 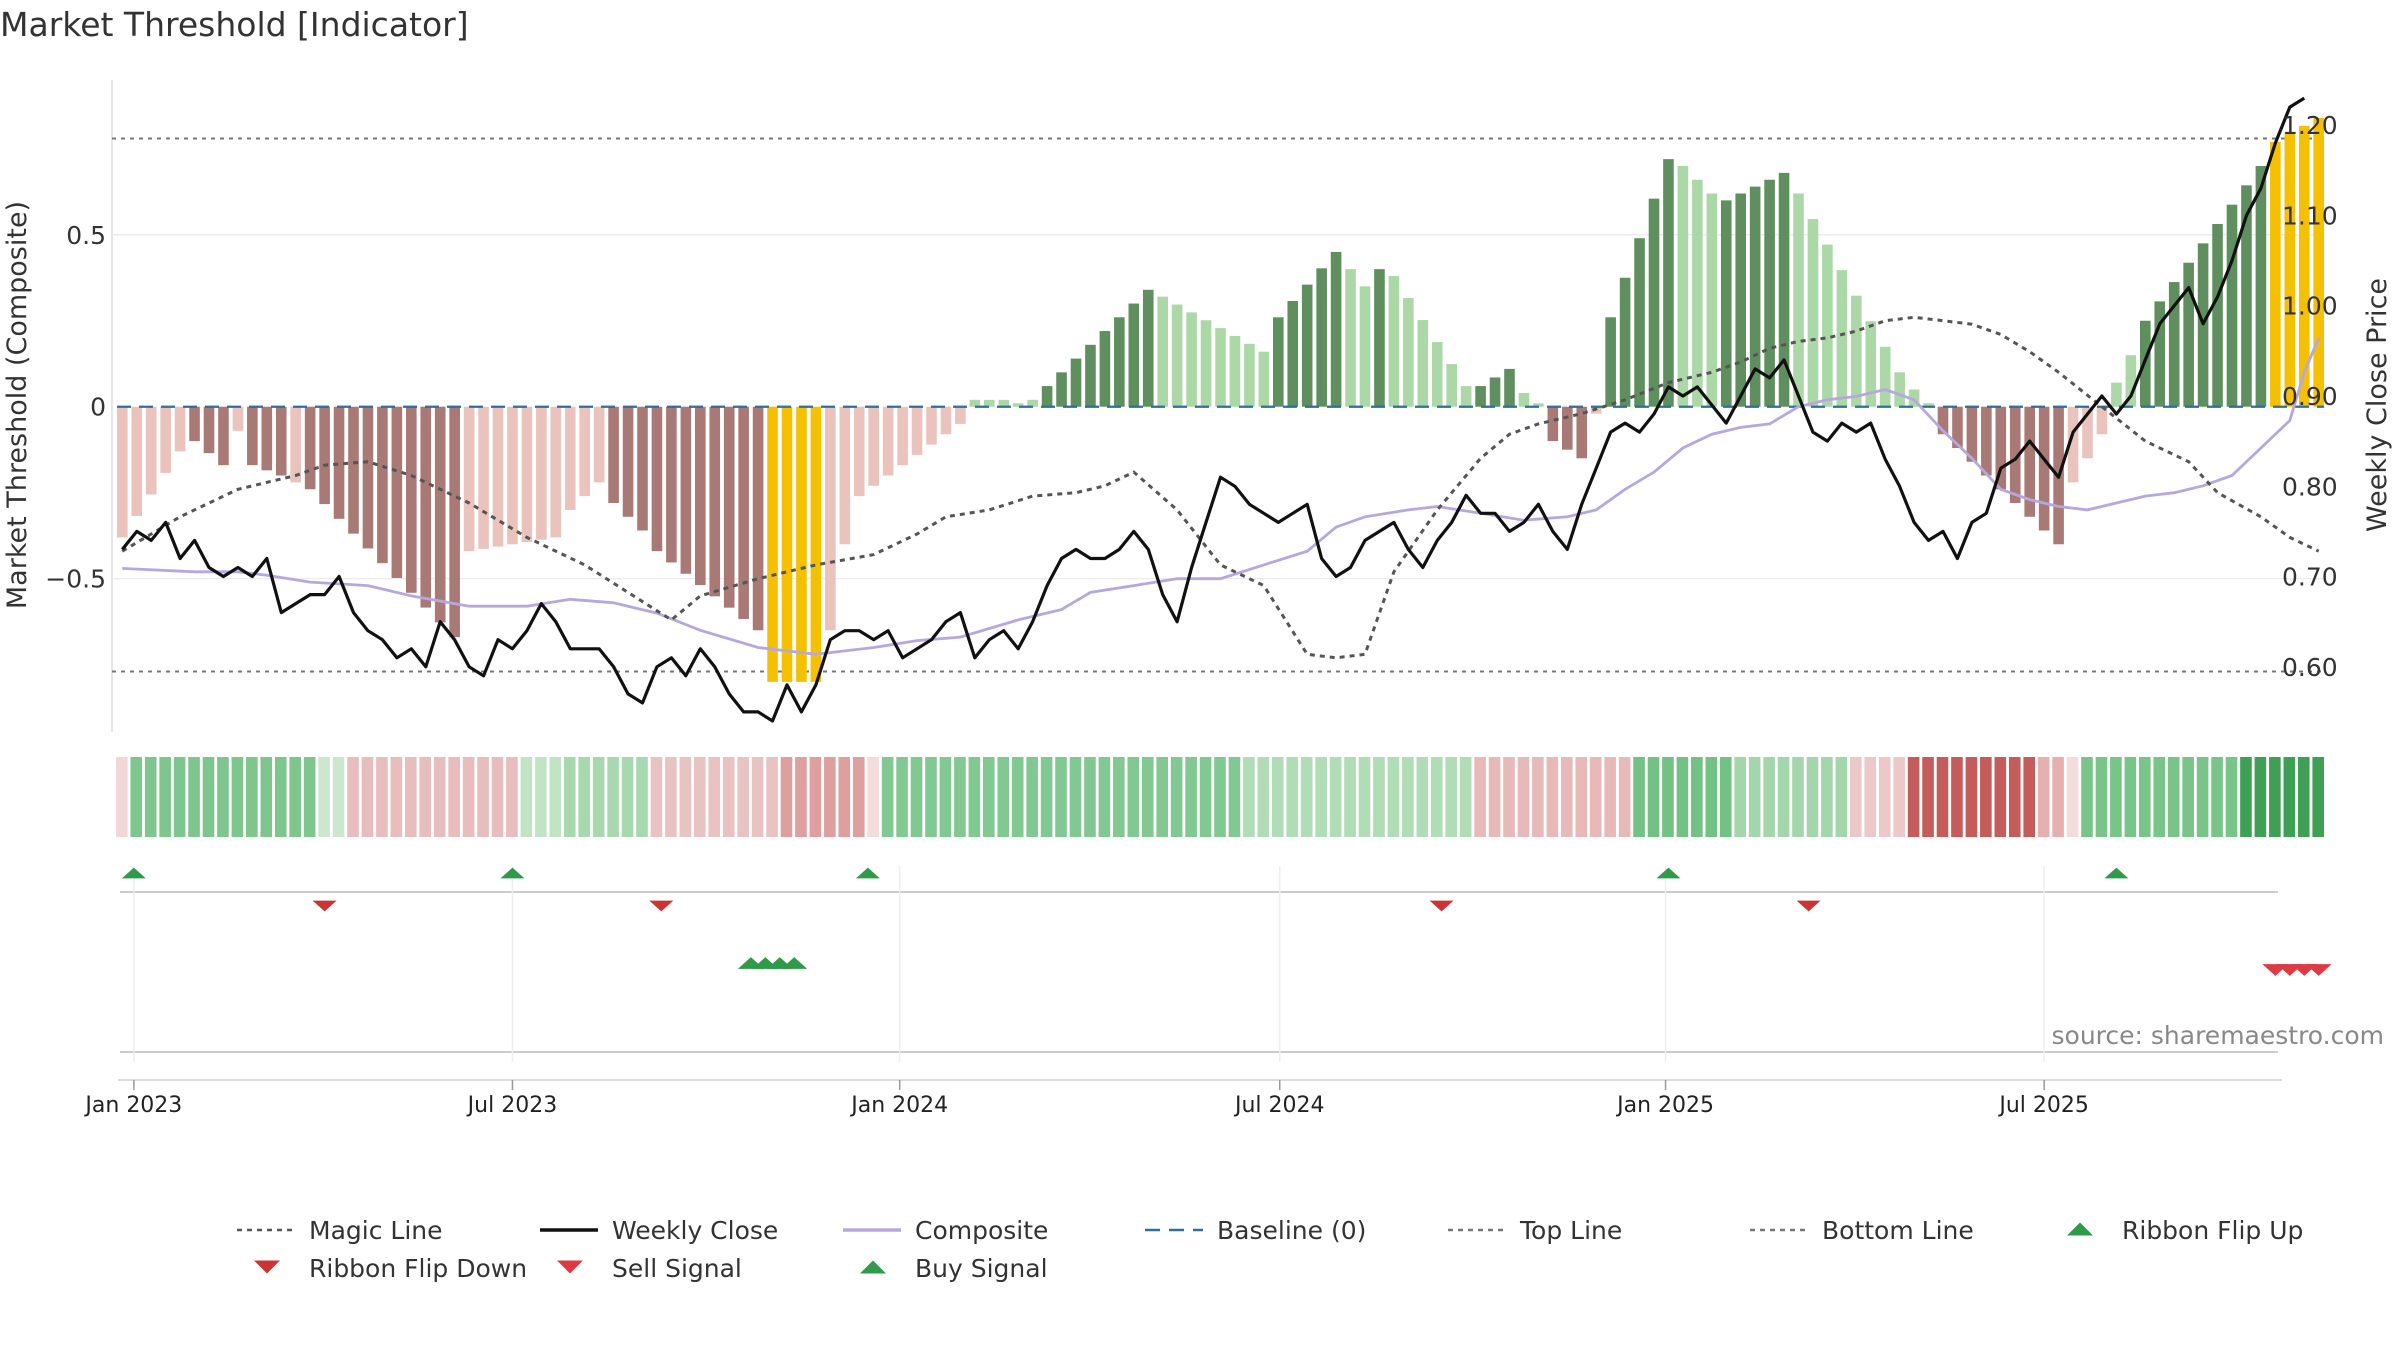 I want to click on legend-item-label: Buy Signal, so click(x=981, y=1268).